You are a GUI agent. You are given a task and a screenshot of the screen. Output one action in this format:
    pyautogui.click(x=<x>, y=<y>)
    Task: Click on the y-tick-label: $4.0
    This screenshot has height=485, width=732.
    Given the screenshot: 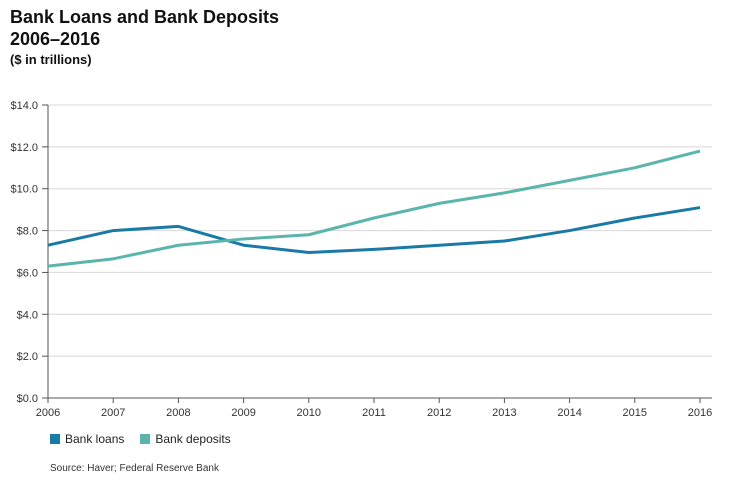 What is the action you would take?
    pyautogui.click(x=27, y=315)
    